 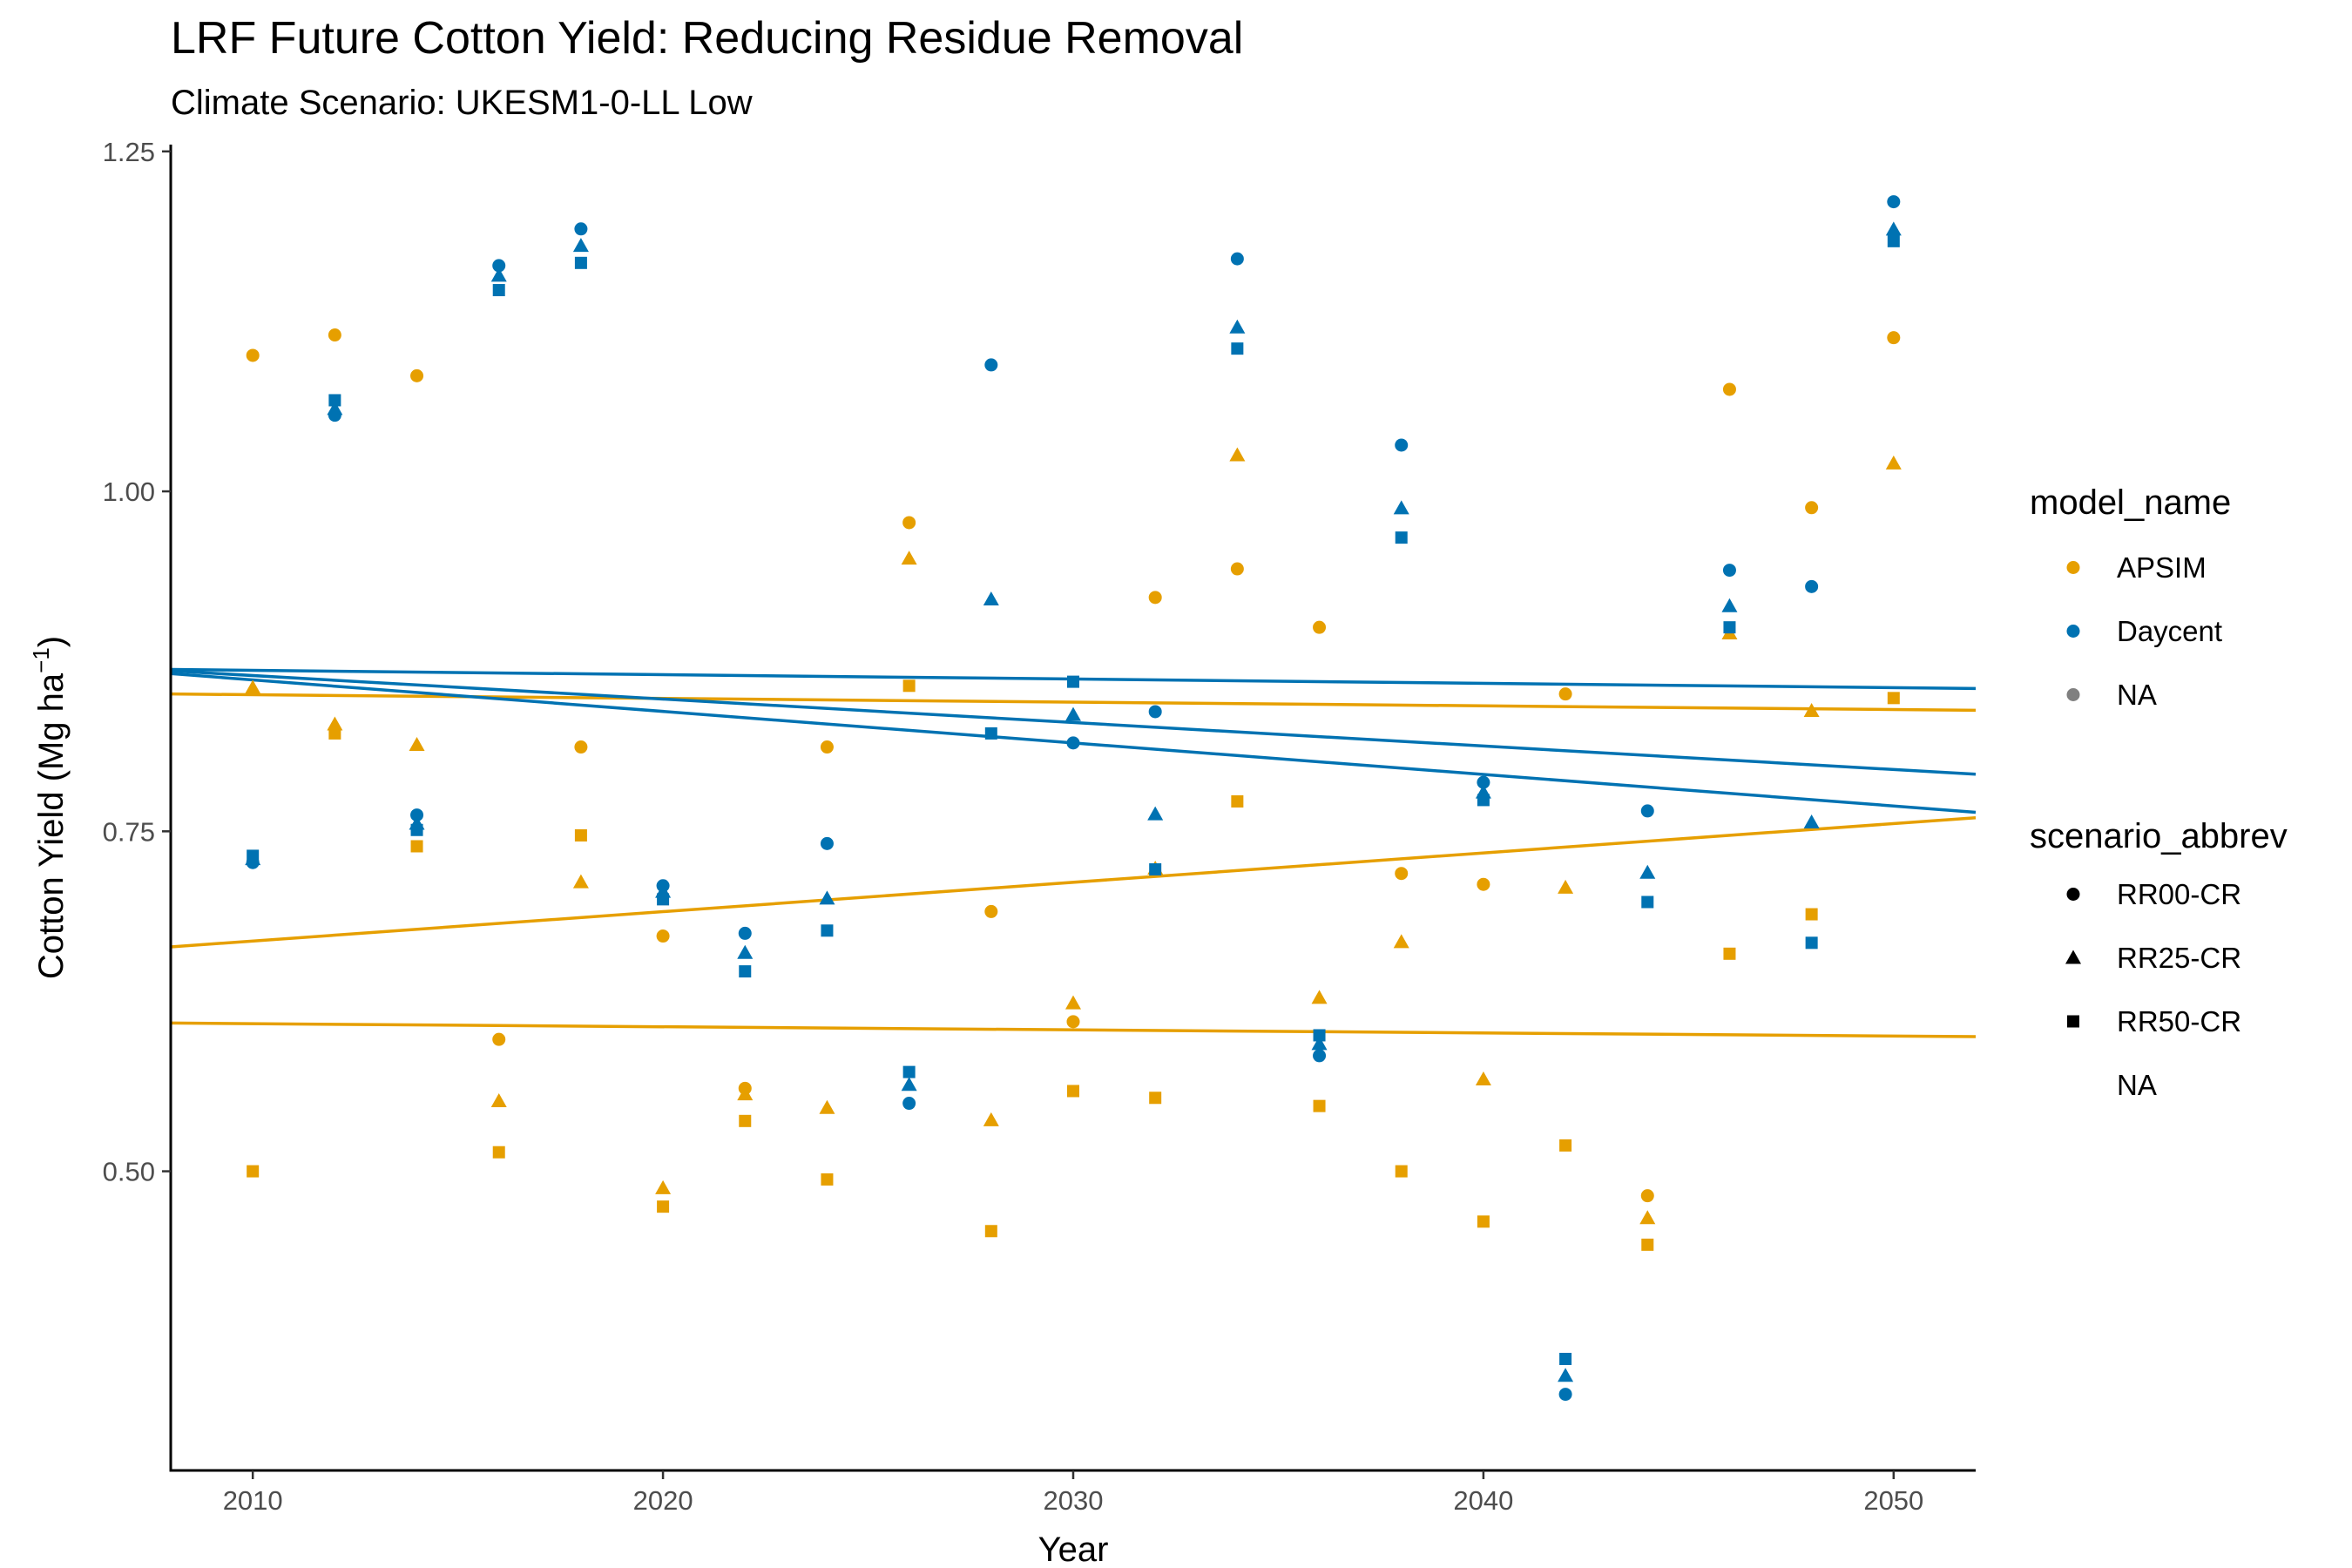 What do you see at coordinates (52, 641) in the screenshot?
I see `y-axis-title-end: )` at bounding box center [52, 641].